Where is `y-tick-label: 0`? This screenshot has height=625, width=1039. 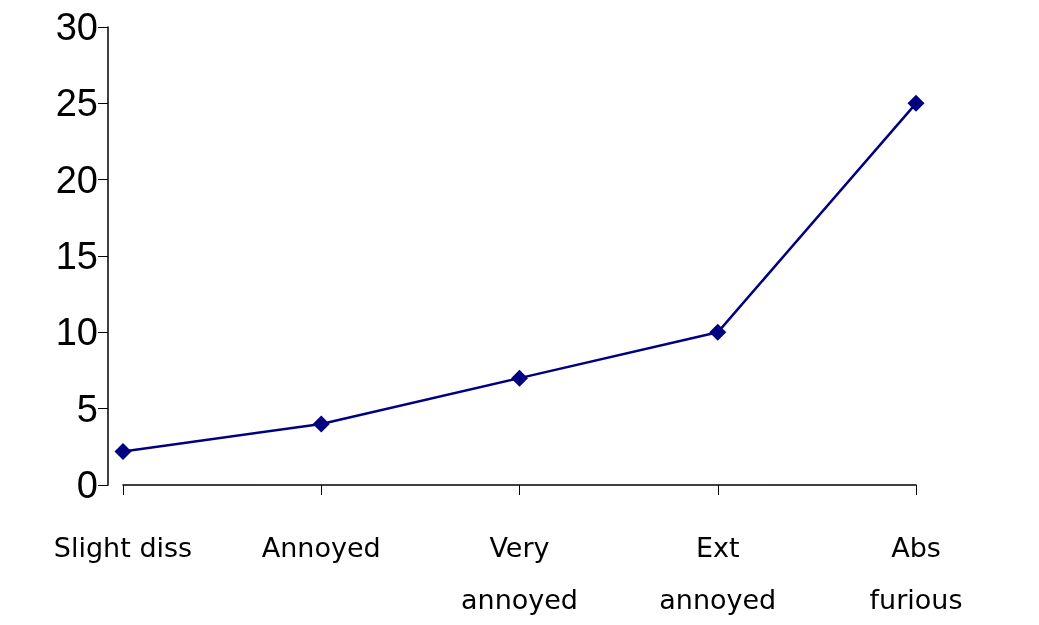
y-tick-label: 0 is located at coordinates (87, 485).